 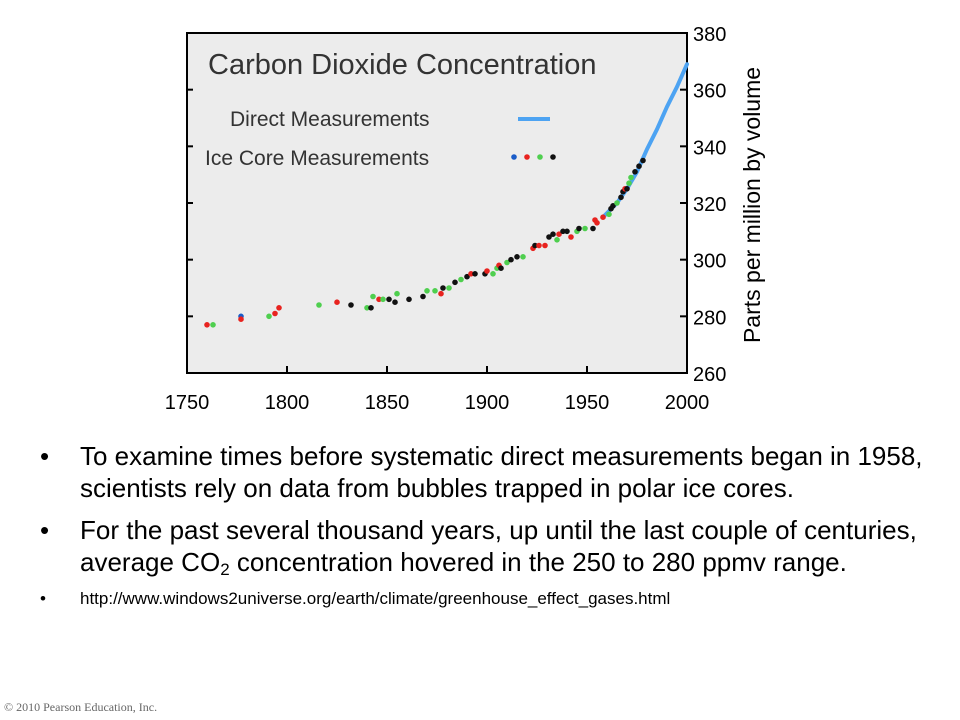 I want to click on legend-label-direct: Direct Measurements, so click(x=330, y=119).